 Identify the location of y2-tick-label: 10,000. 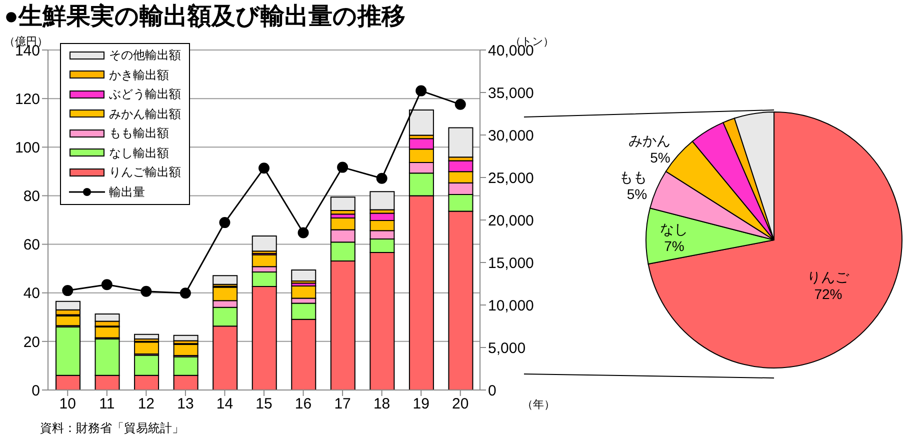
(511, 305).